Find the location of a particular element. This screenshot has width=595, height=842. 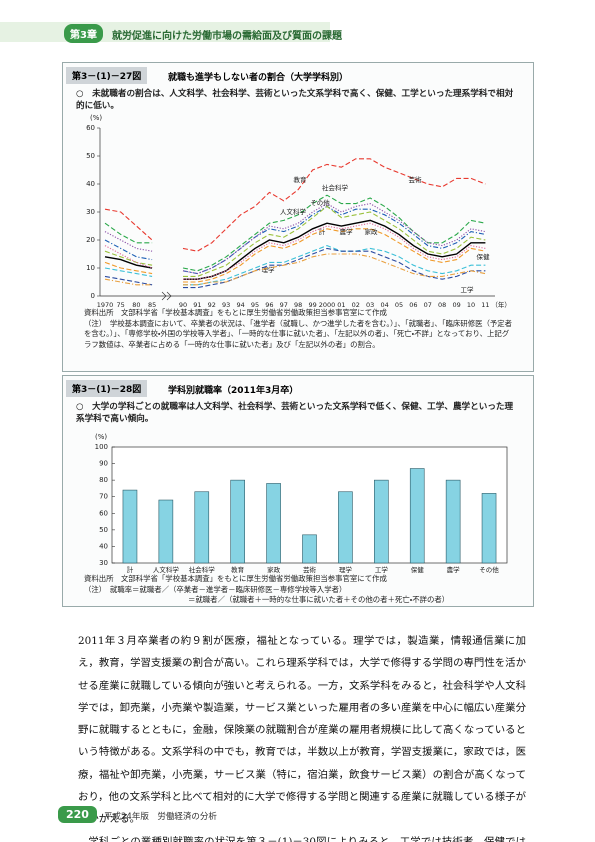

y-tick-label: 20 is located at coordinates (90, 240).